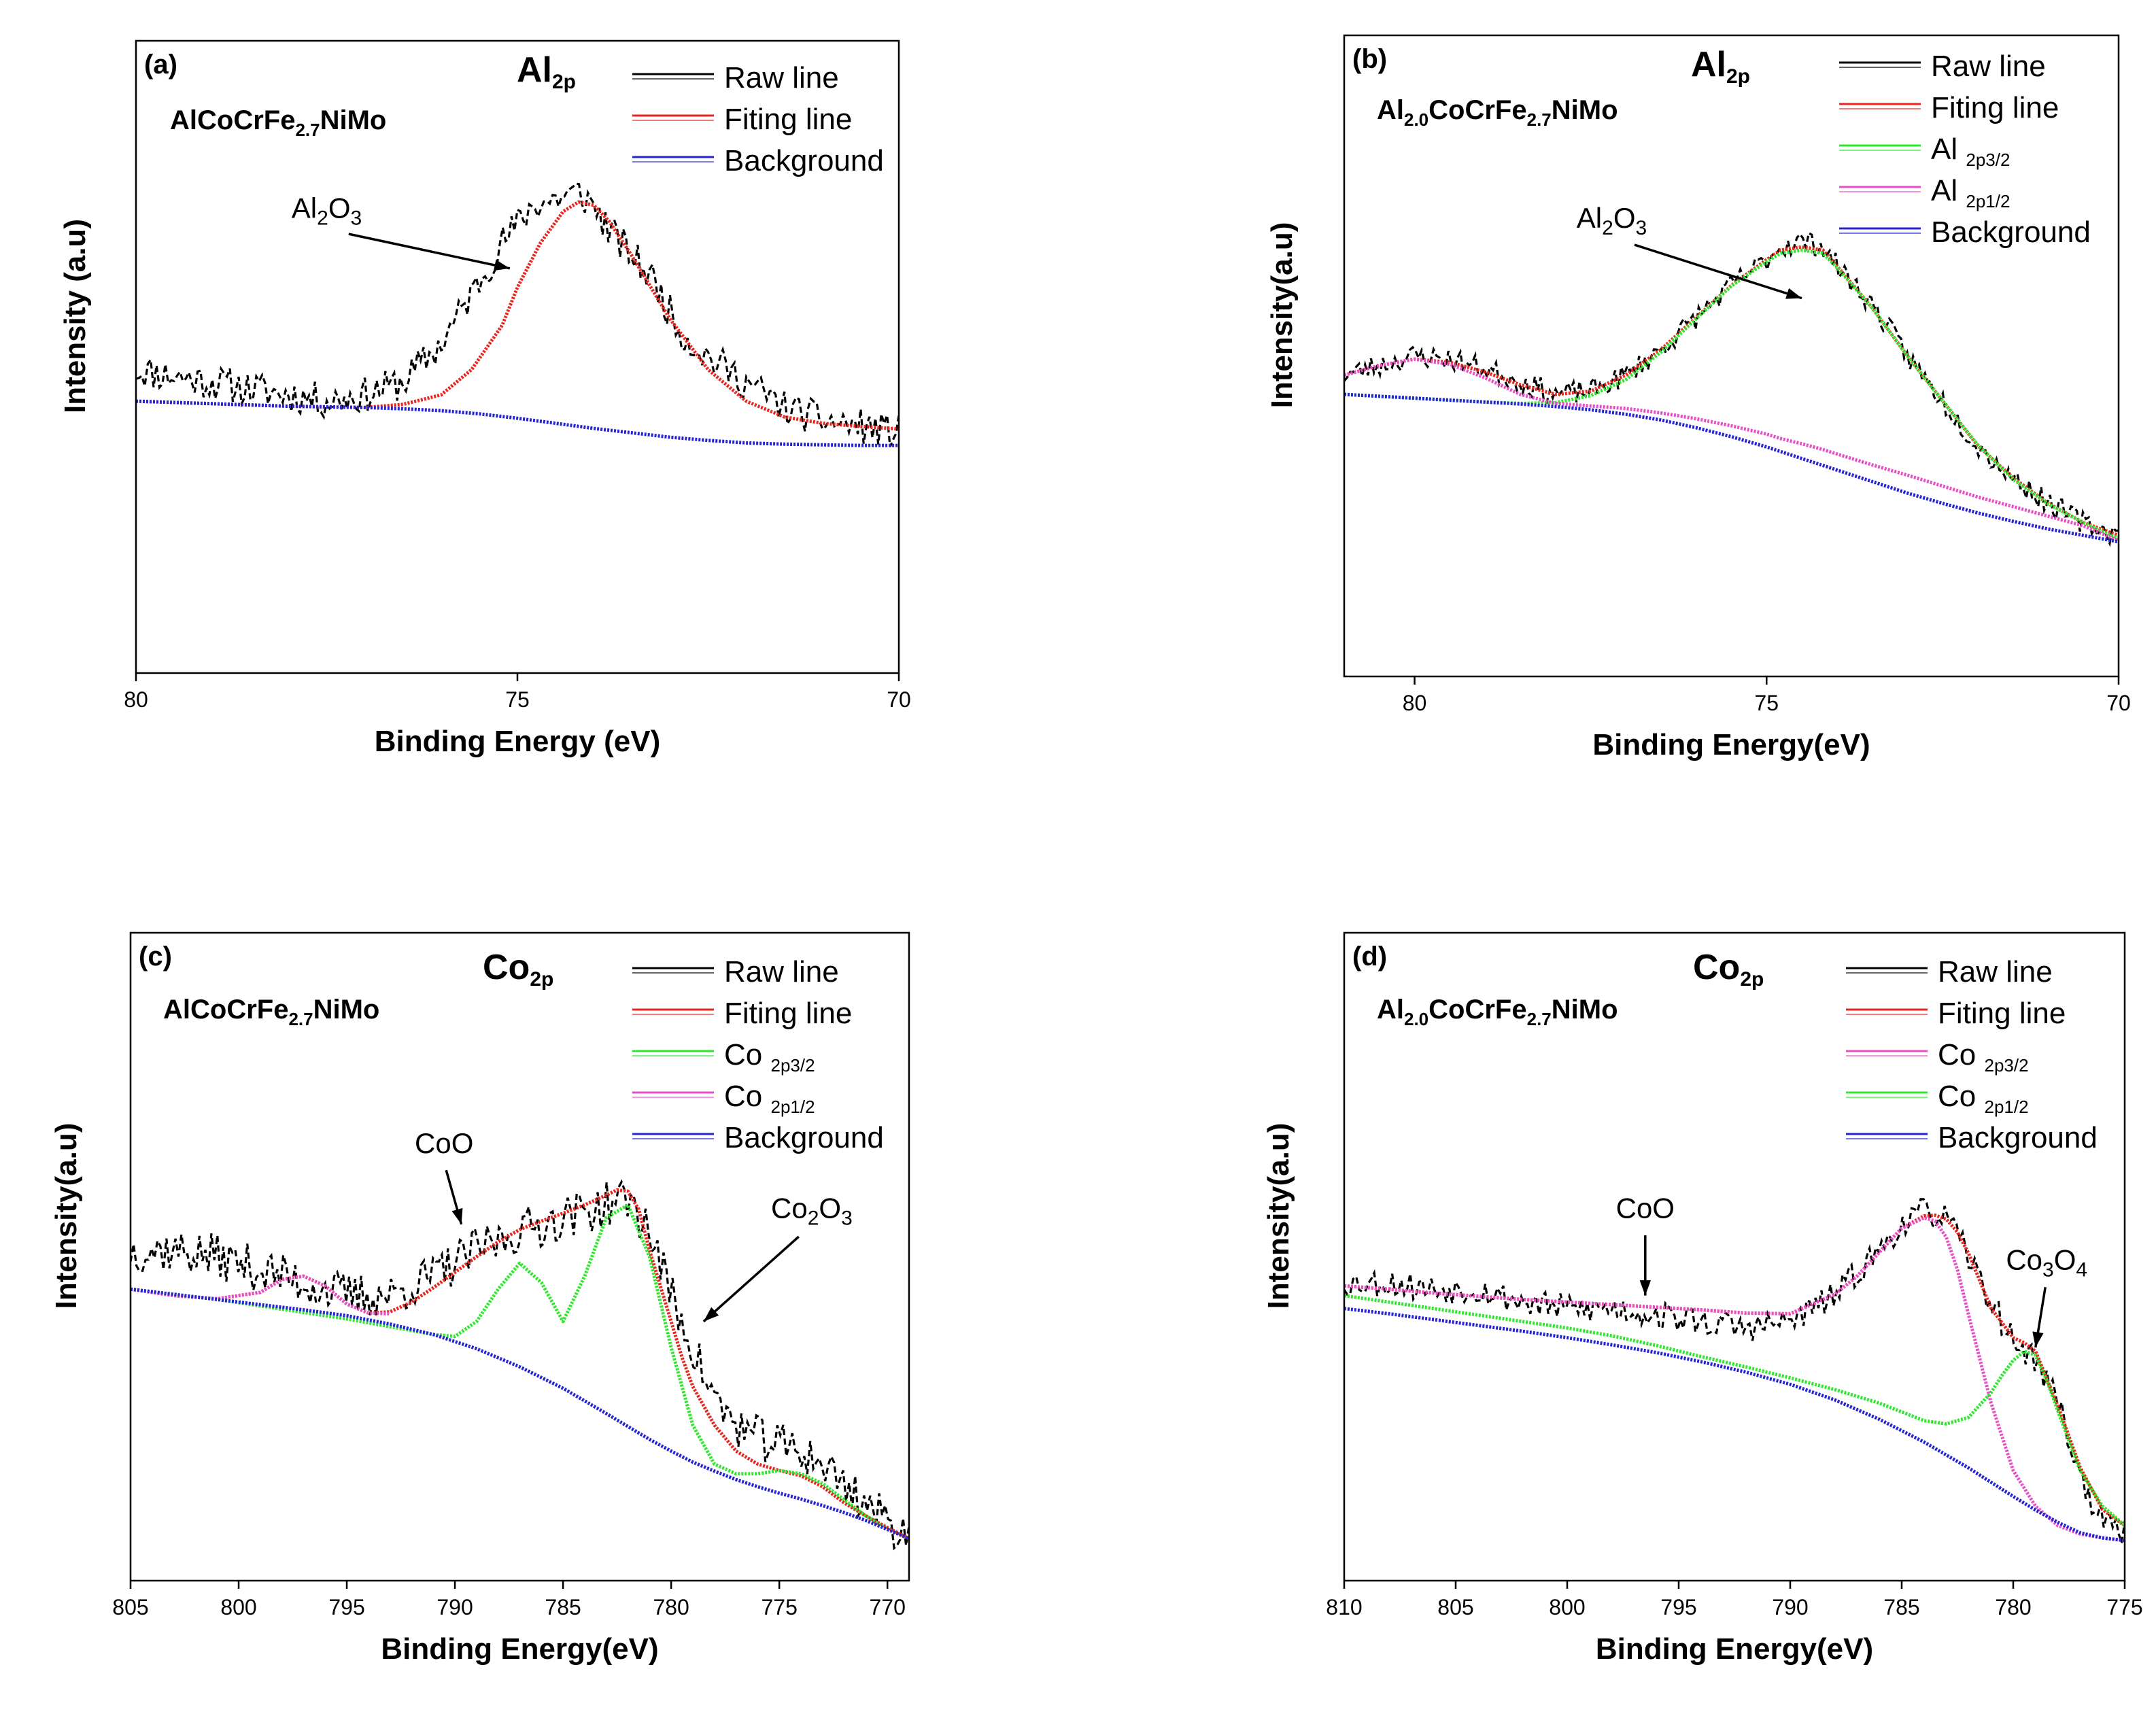 The width and height of the screenshot is (2156, 1718). What do you see at coordinates (517, 741) in the screenshot?
I see `x-axis-label: Binding Energy (eV)` at bounding box center [517, 741].